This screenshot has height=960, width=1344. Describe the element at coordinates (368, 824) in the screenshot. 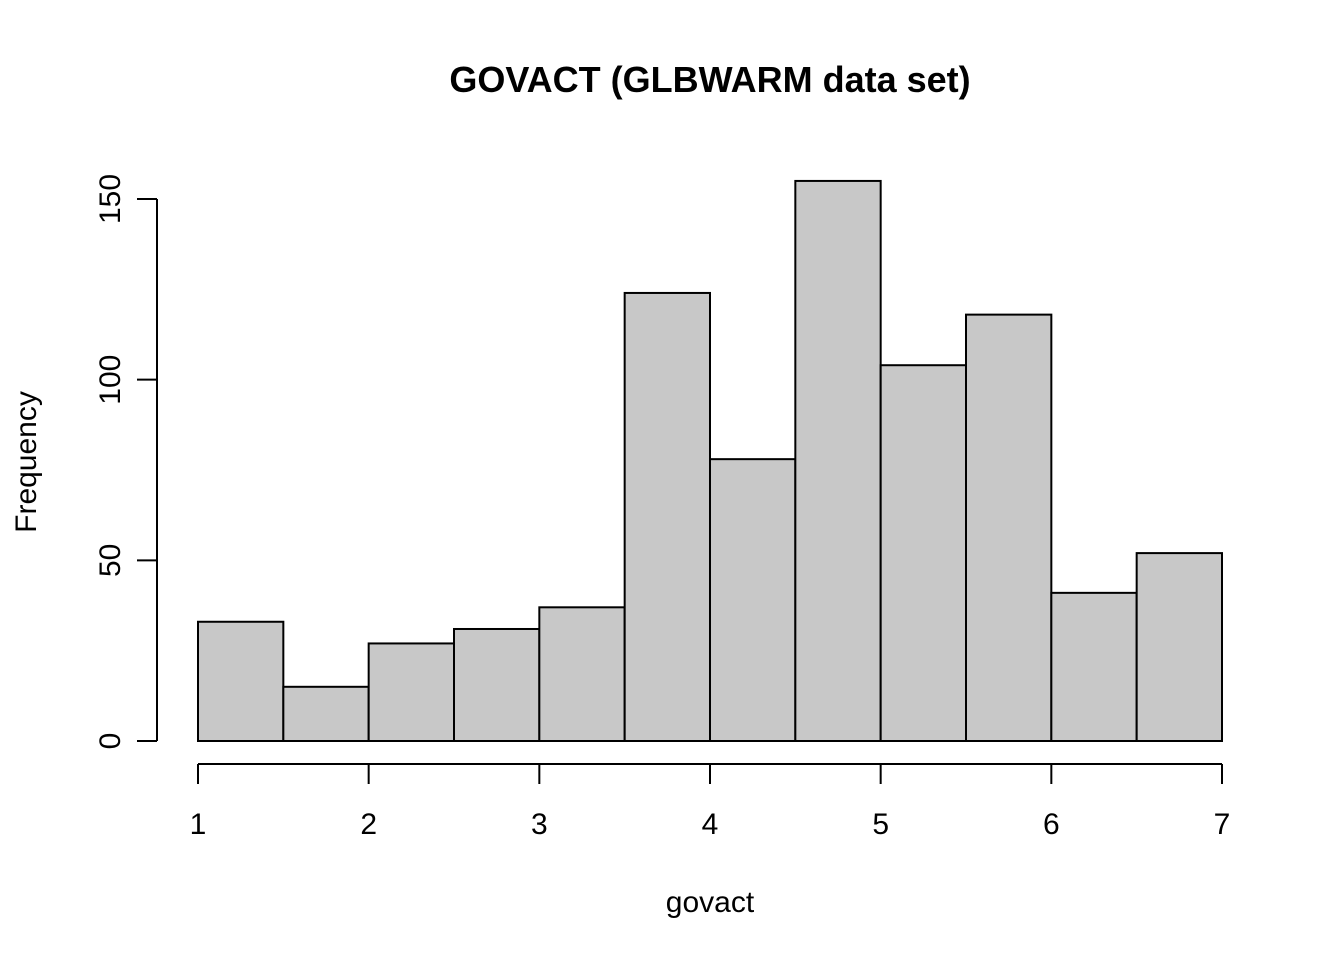

I see `x-tick-label: 2` at that location.